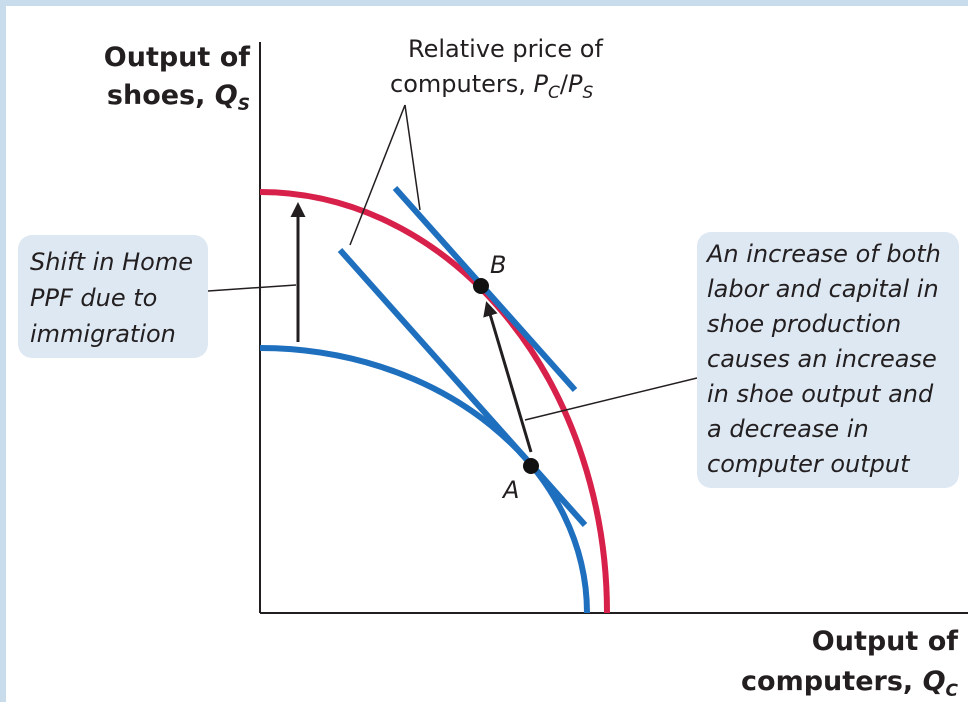 The height and width of the screenshot is (702, 968). I want to click on left-note: Shift in Home PPF due to immigration, so click(111, 298).